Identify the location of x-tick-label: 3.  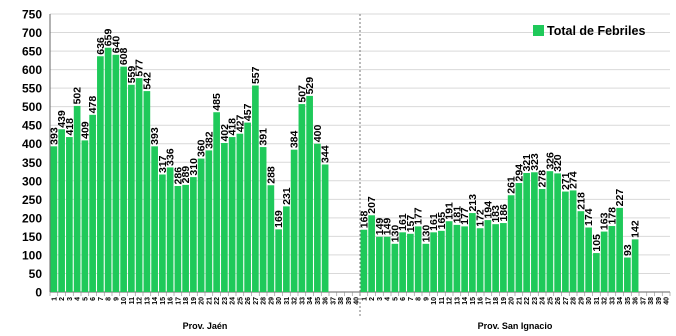
(380, 299).